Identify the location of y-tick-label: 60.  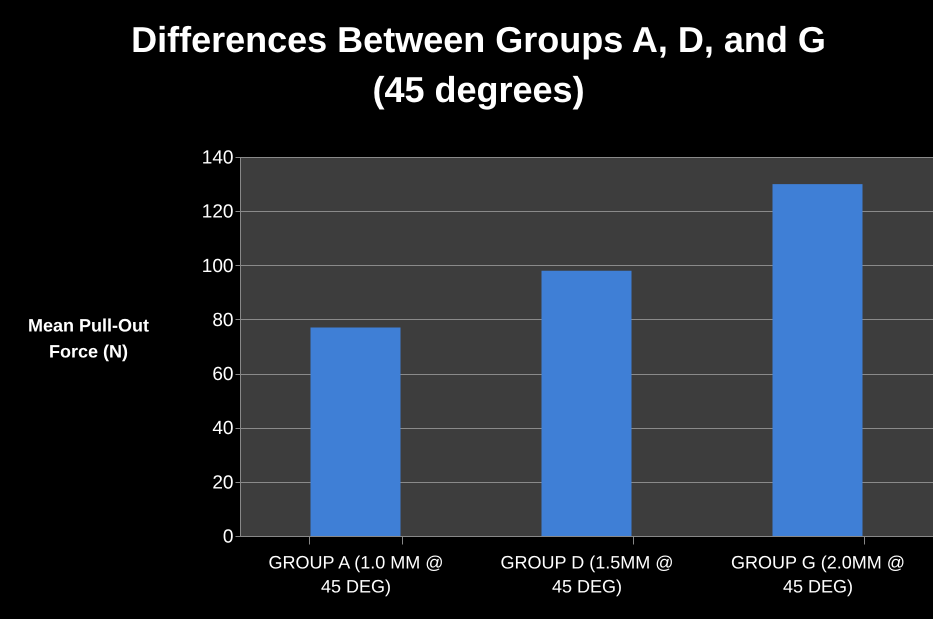
(223, 375).